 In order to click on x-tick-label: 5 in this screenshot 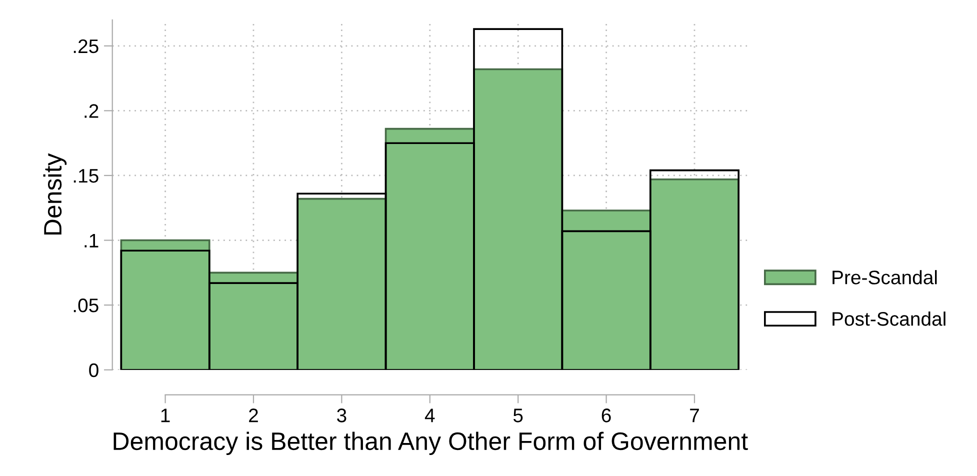, I will do `click(518, 415)`.